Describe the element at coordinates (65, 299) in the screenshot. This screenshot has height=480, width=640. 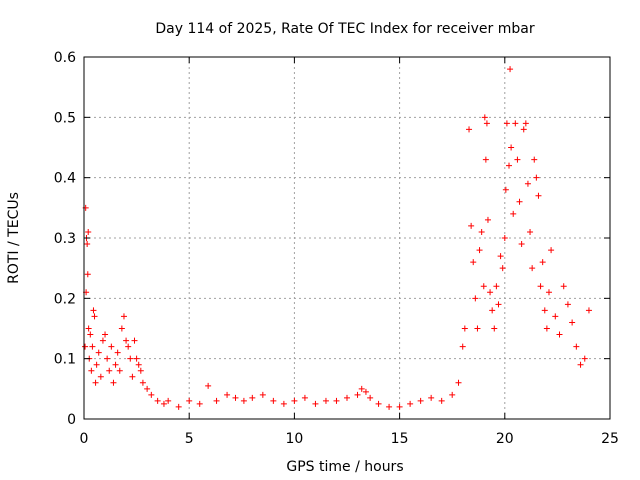
I see `y-tick-label: 0.2` at that location.